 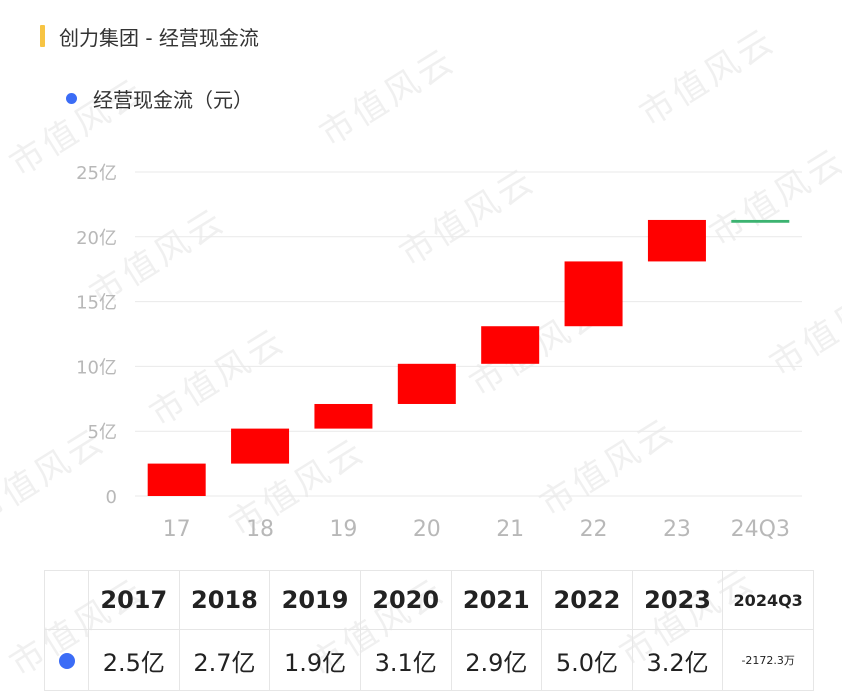 What do you see at coordinates (476, 529) in the screenshot?
I see `x-axis-ticks: 17 18 19 20 21 22 23 24Q3` at bounding box center [476, 529].